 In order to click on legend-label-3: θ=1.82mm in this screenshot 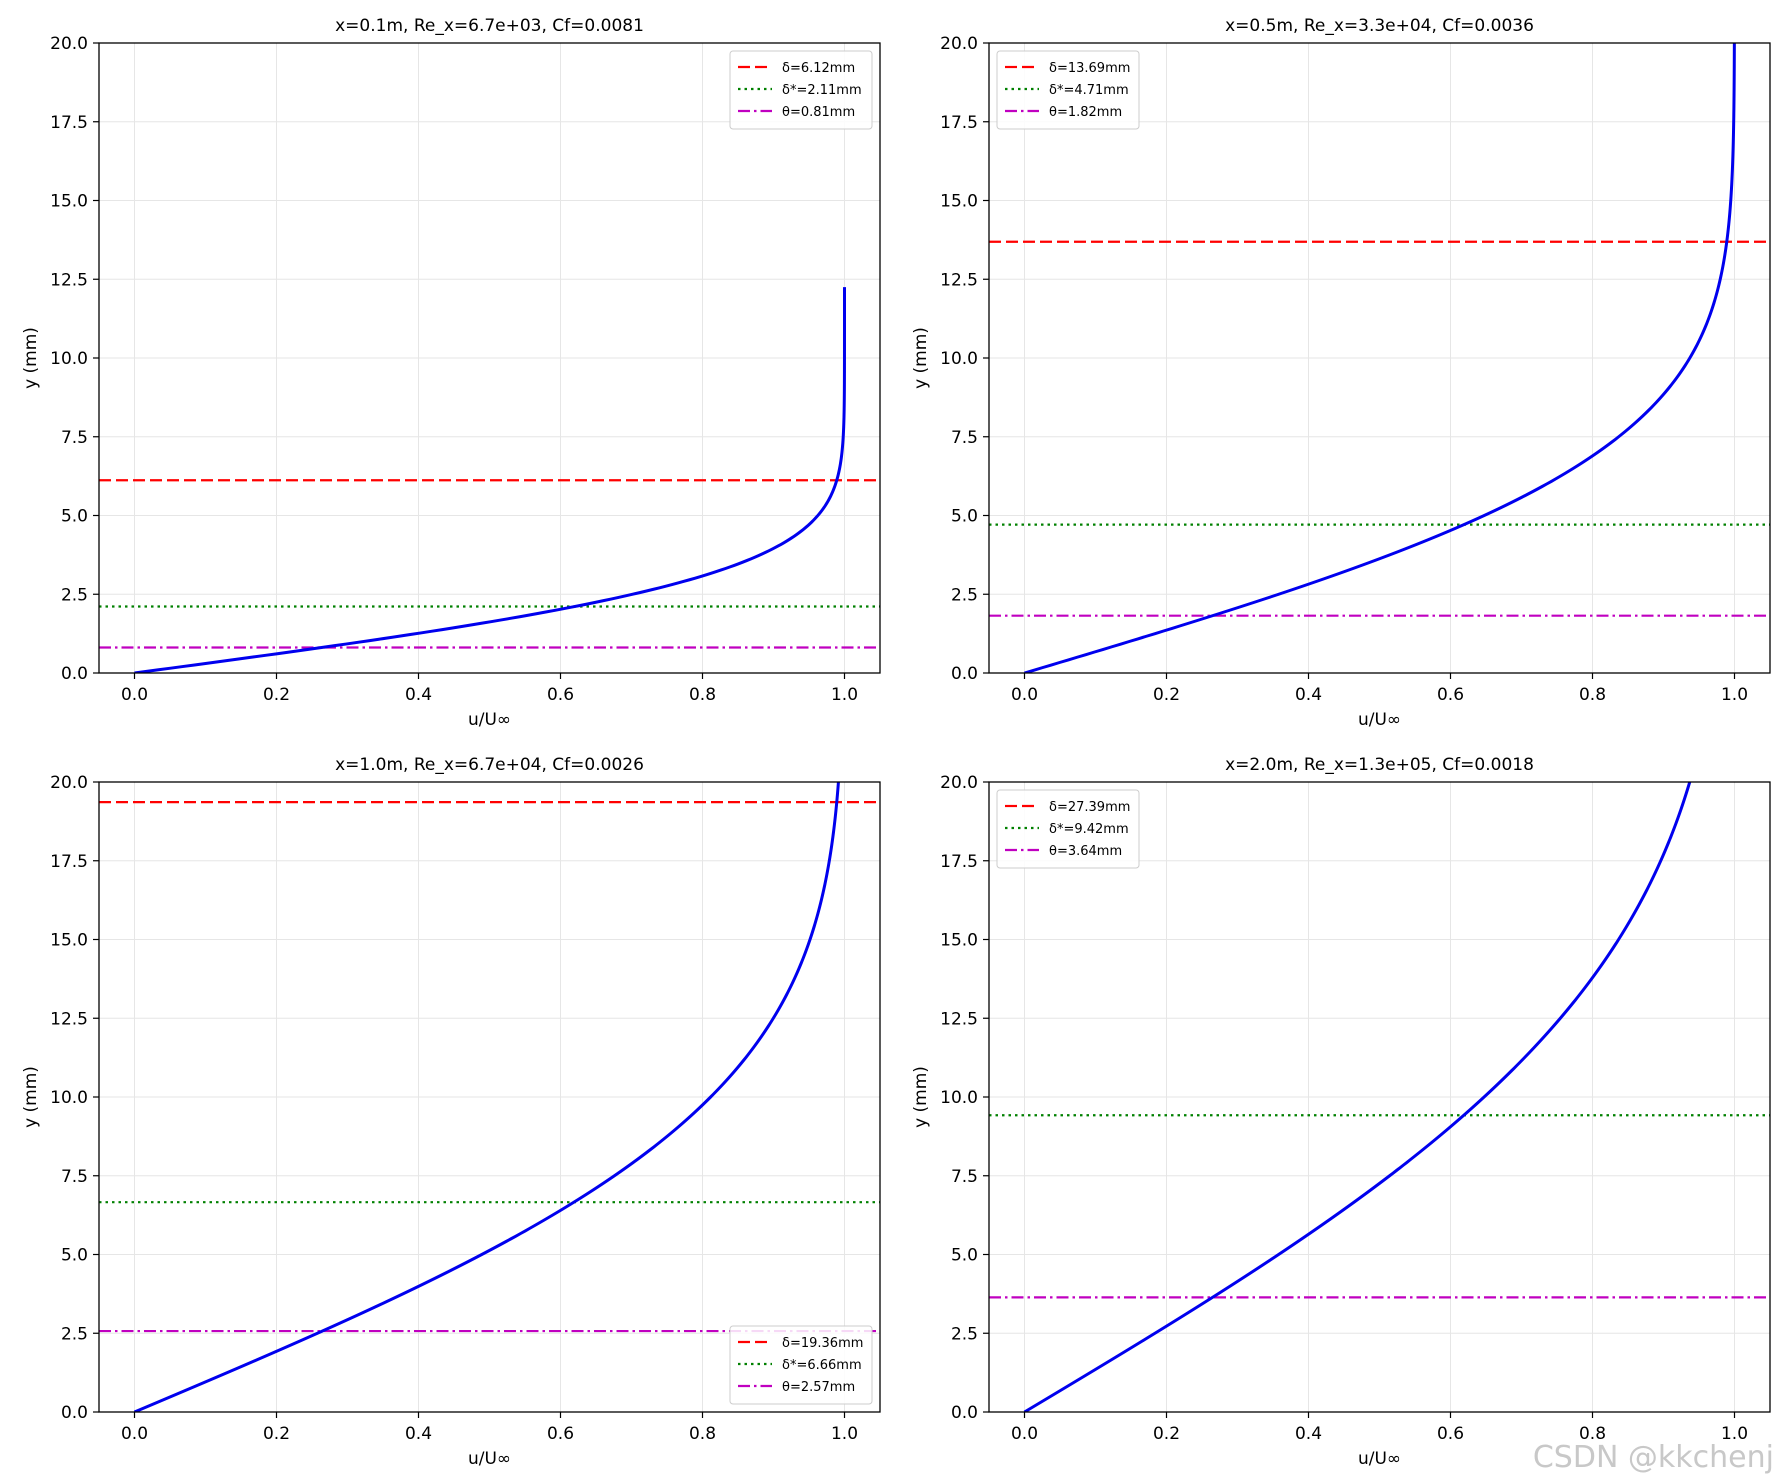, I will do `click(1085, 112)`.